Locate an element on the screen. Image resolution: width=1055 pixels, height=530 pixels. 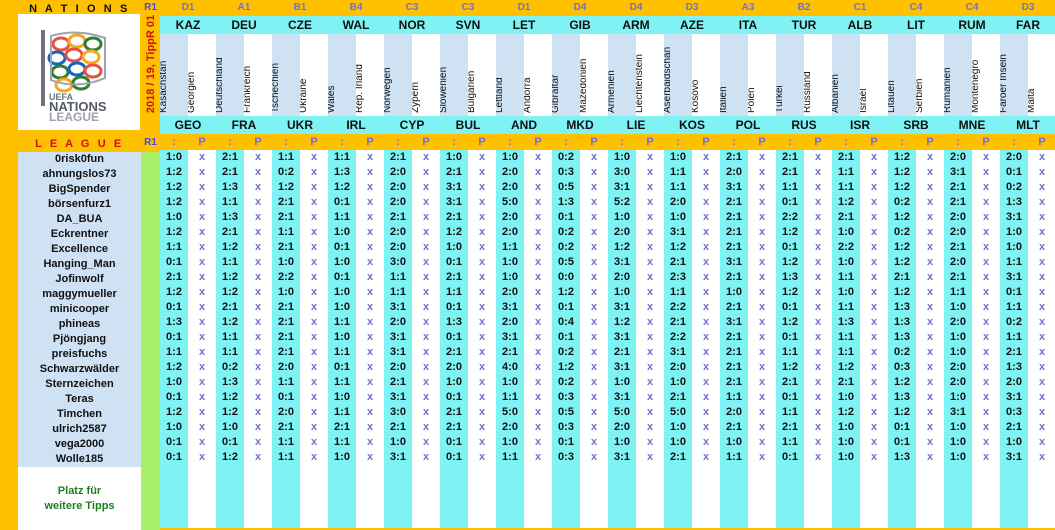
player-name-row: 0risk0fun is located at coordinates (79, 159).